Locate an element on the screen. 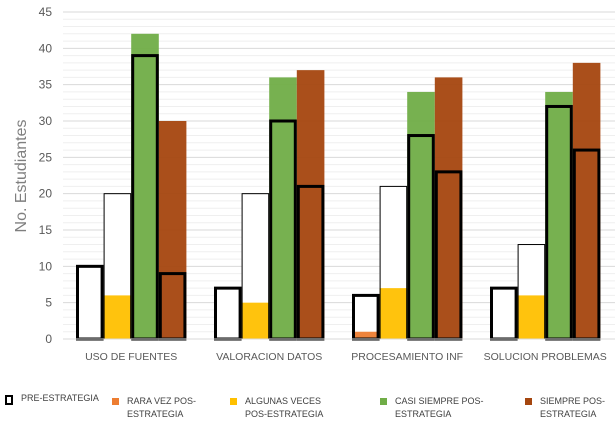  x-tick-label: USO DE FUENTES is located at coordinates (131, 357).